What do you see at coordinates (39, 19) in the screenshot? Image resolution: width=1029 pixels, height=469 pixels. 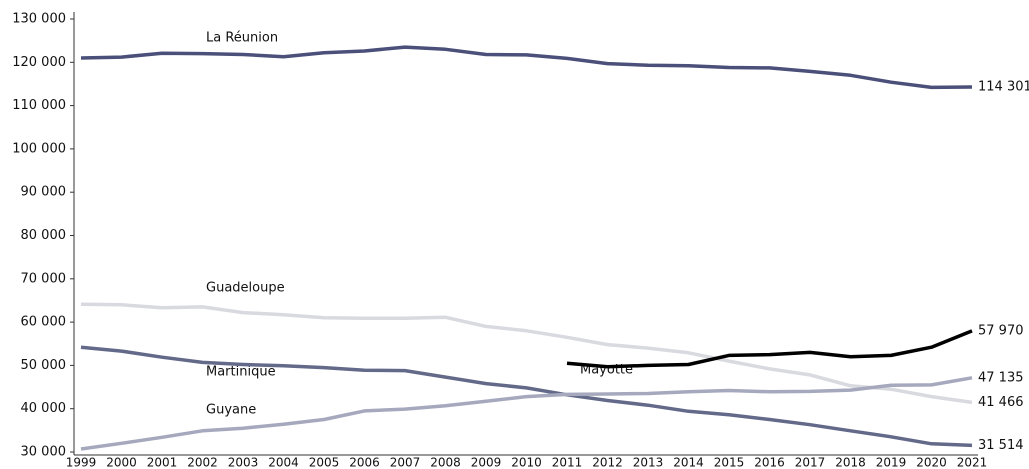 I see `y-tick-label: 130 000` at bounding box center [39, 19].